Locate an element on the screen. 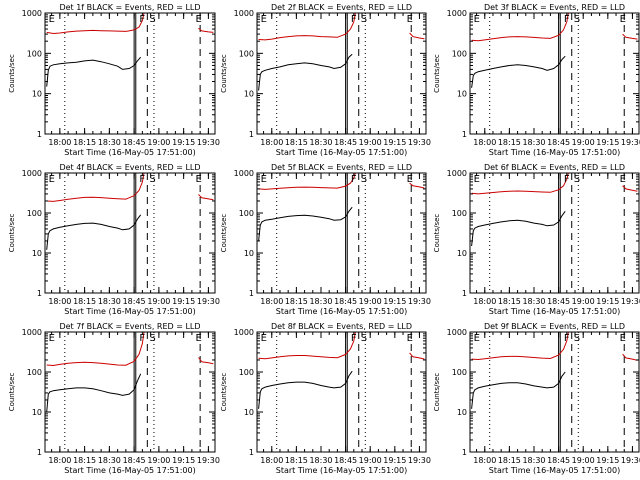  panel-title: Det 8f BLACK = Events, RED = LLD is located at coordinates (341, 326).